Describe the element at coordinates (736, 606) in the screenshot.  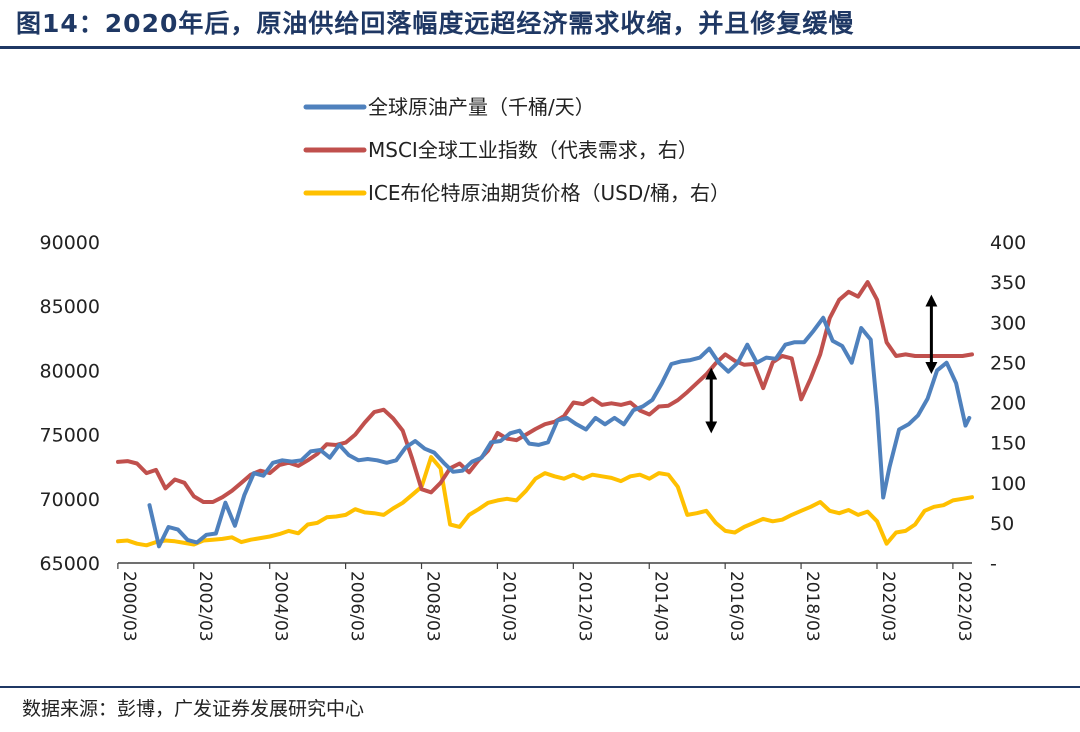
I see `x-tick-label: 2016/03` at that location.